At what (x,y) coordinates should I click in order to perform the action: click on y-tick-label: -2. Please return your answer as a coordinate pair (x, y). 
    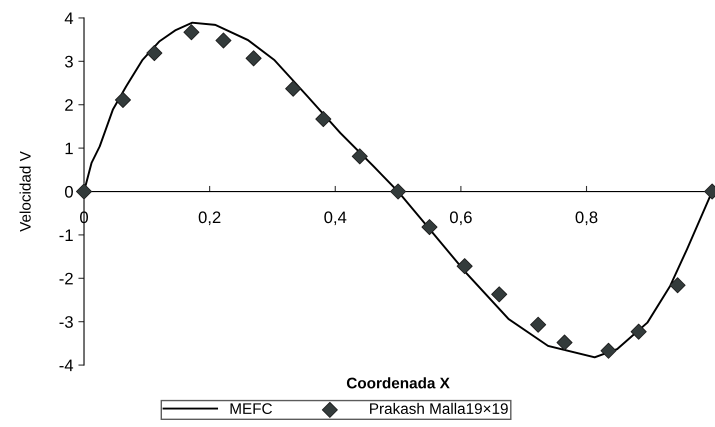
    Looking at the image, I should click on (66, 278).